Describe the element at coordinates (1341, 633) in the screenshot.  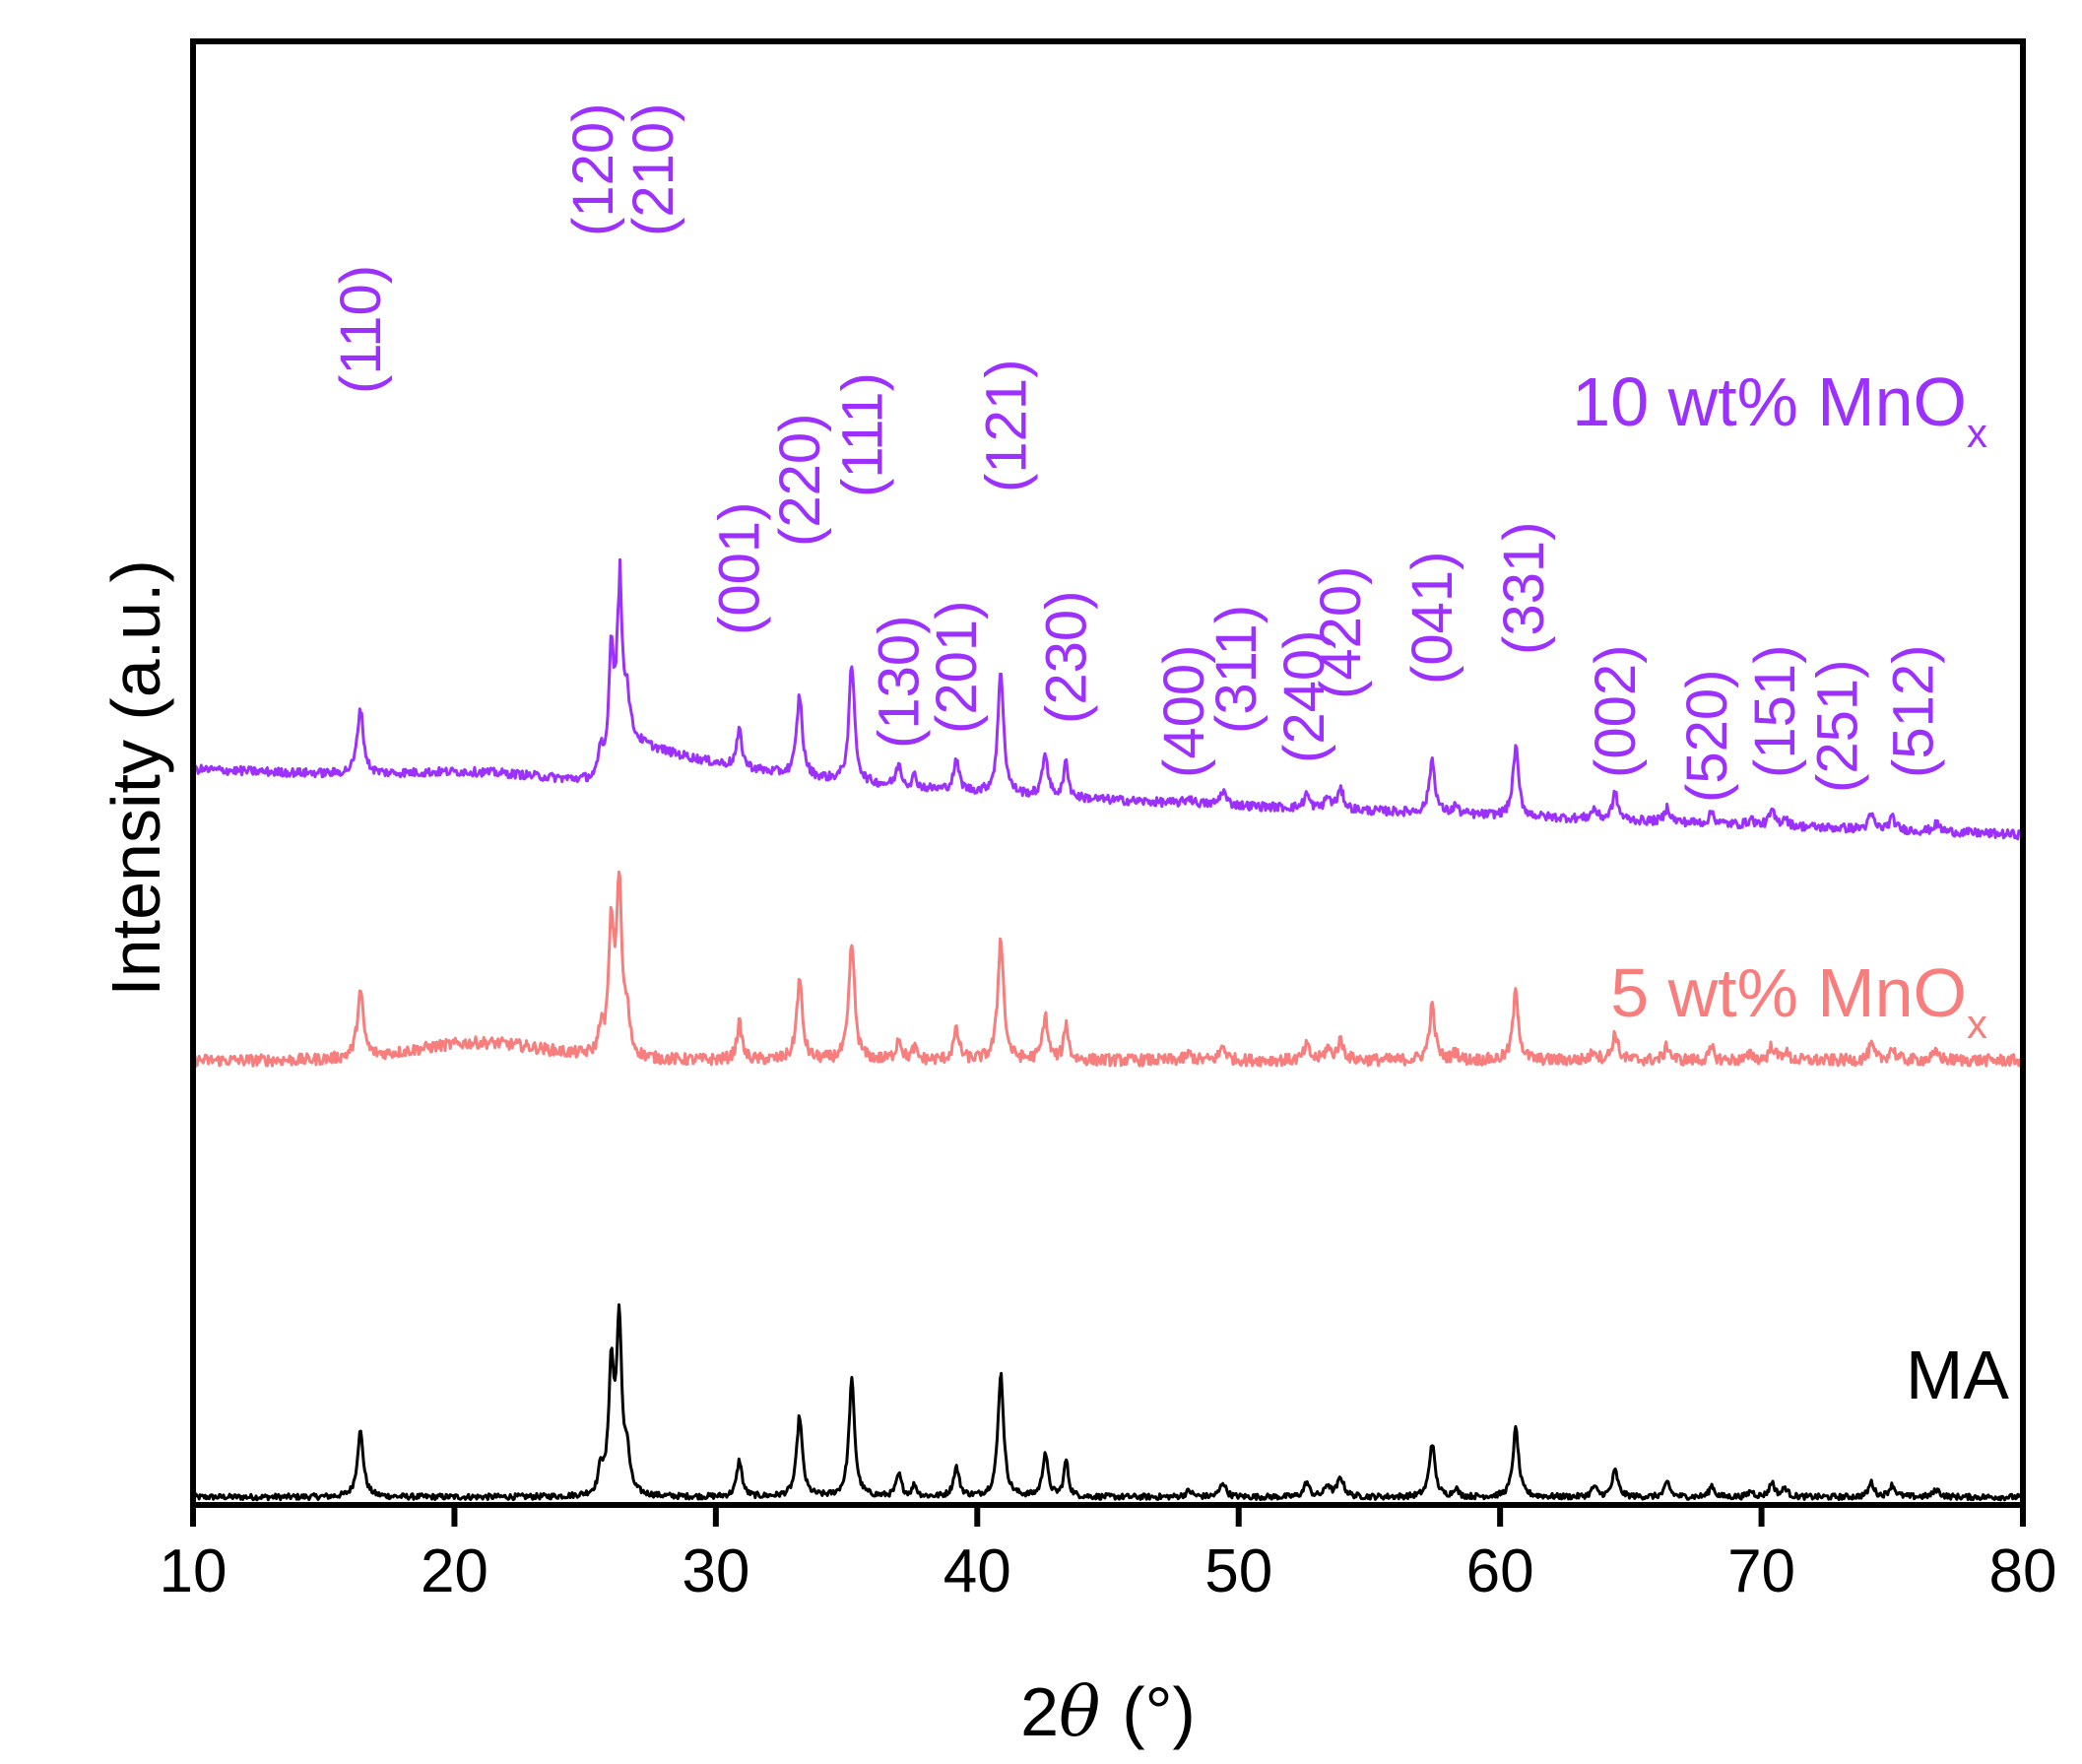
I see `peak-label: (420)` at that location.